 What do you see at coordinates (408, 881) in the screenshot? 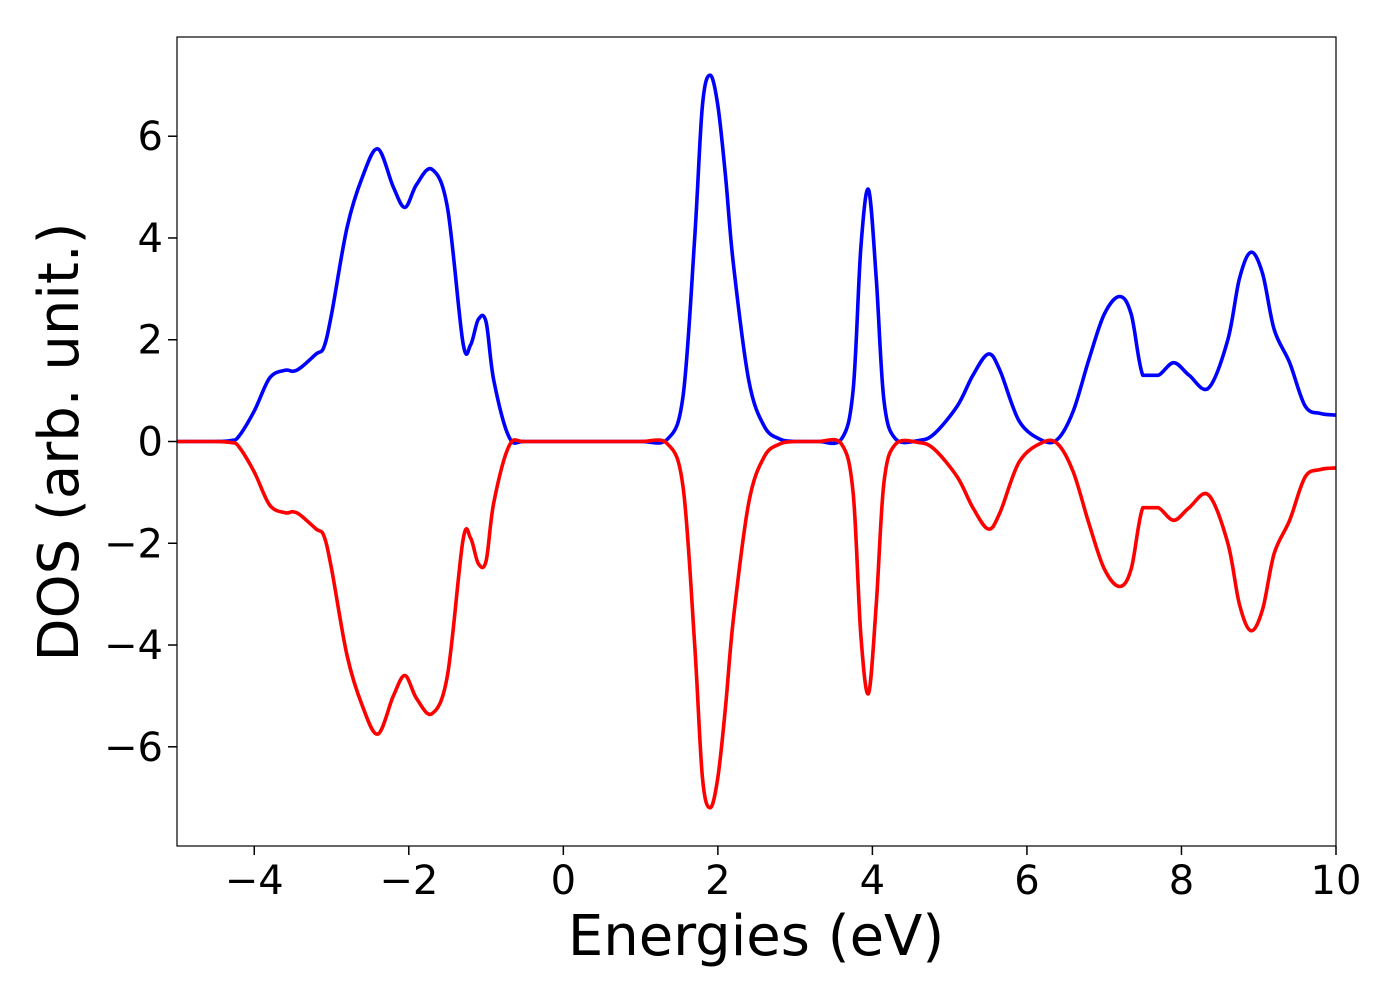
I see `x-tick-label: −2` at bounding box center [408, 881].